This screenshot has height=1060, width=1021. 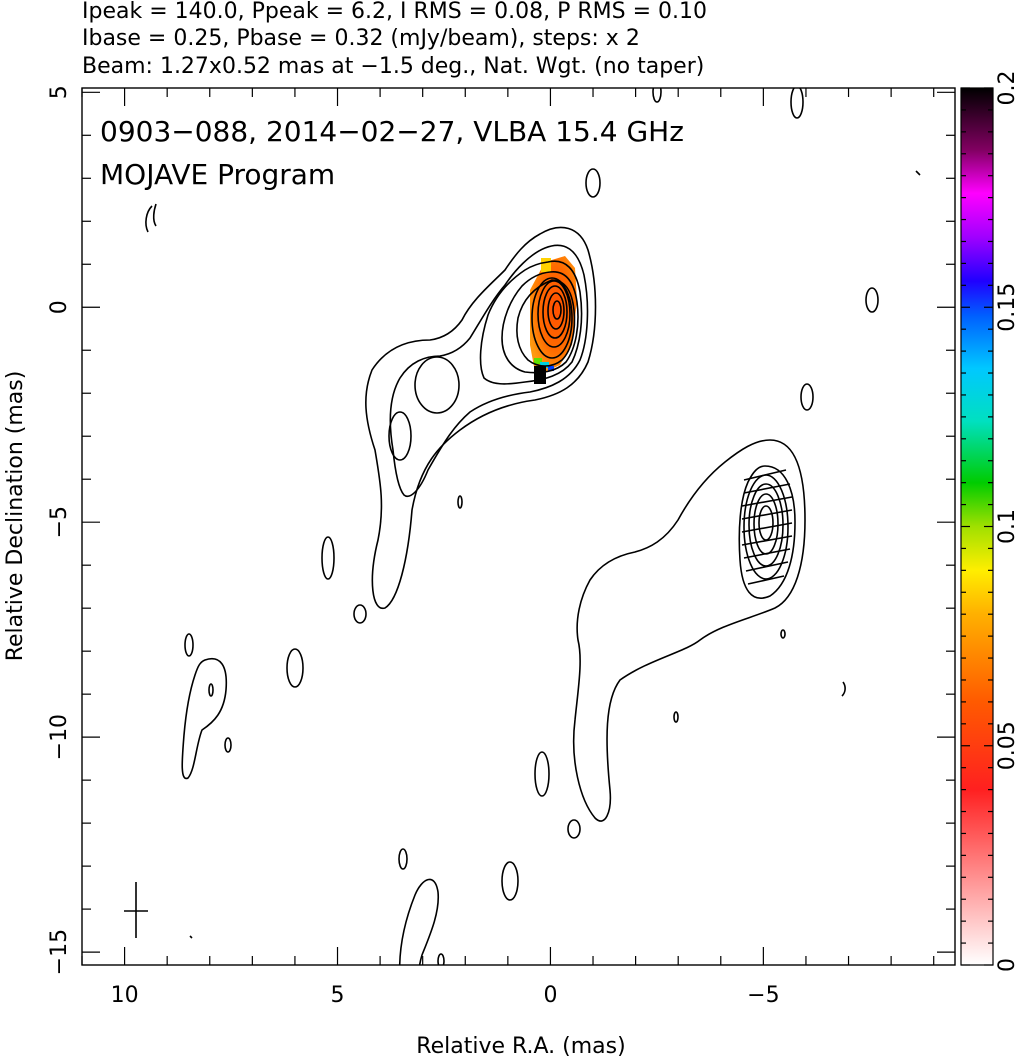 What do you see at coordinates (1007, 88) in the screenshot?
I see `colorbar-tick-label: 0.2` at bounding box center [1007, 88].